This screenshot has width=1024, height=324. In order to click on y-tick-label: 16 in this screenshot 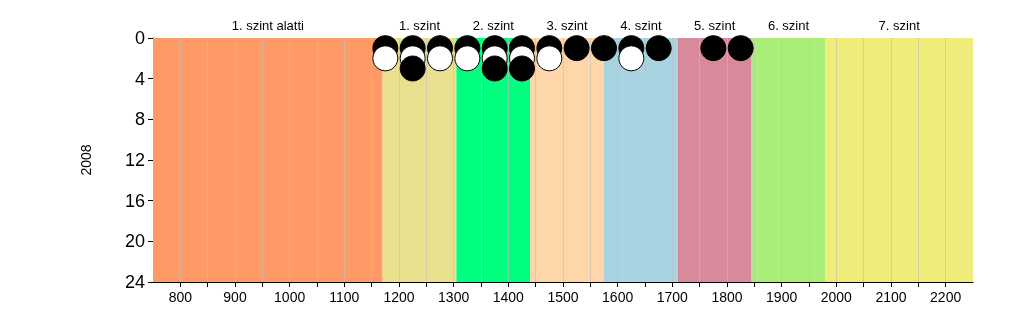, I will do `click(134, 200)`.